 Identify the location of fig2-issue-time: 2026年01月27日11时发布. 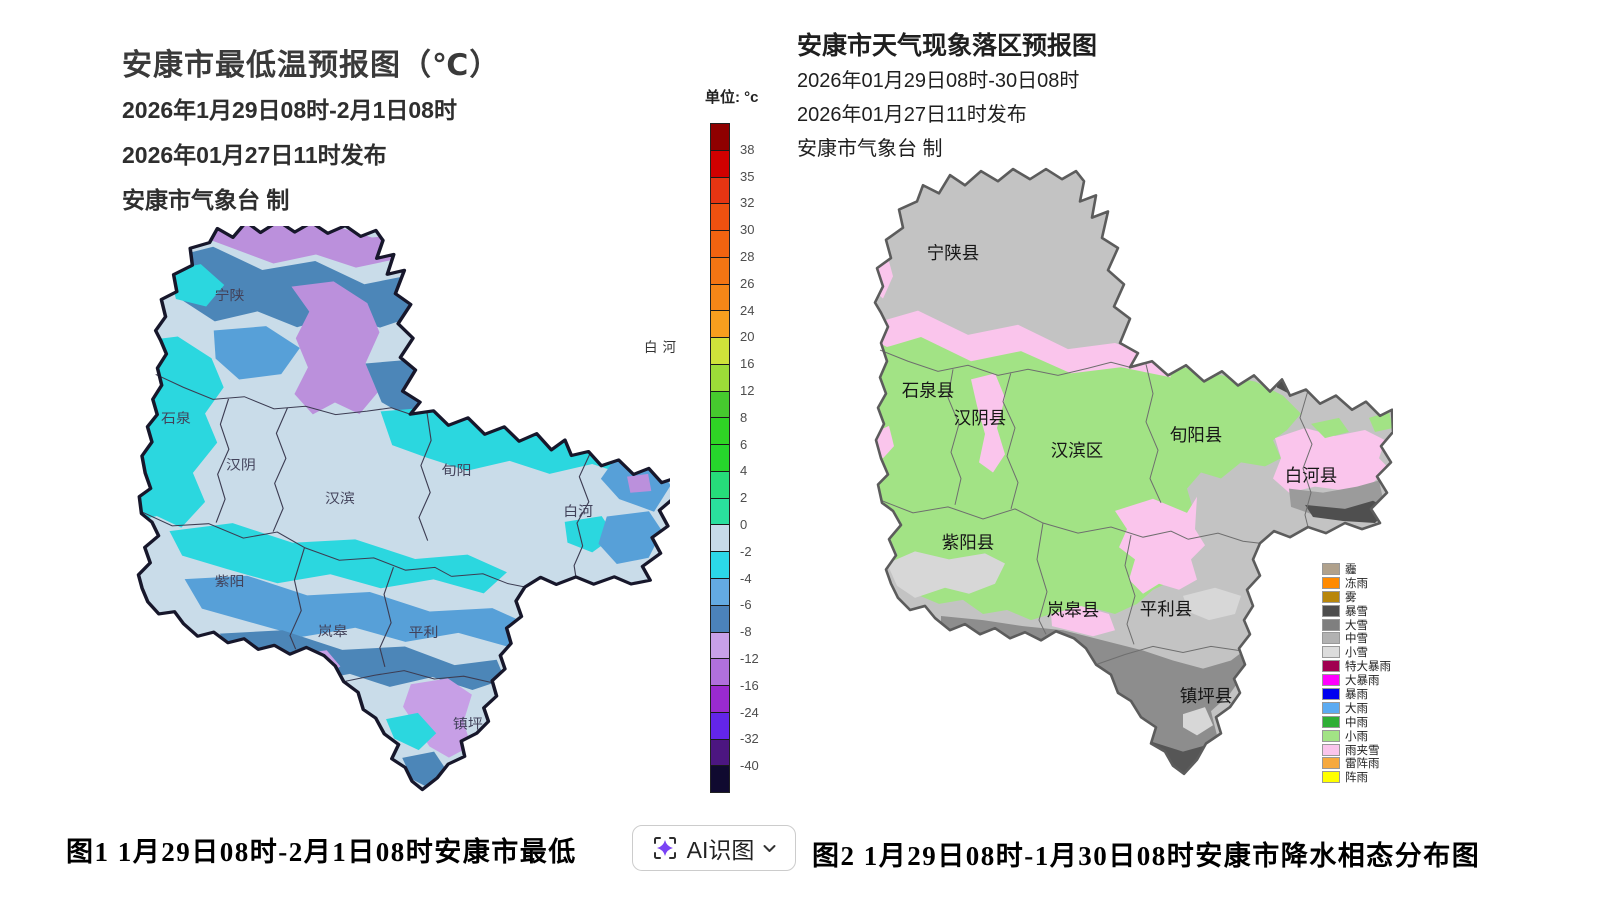
(912, 115).